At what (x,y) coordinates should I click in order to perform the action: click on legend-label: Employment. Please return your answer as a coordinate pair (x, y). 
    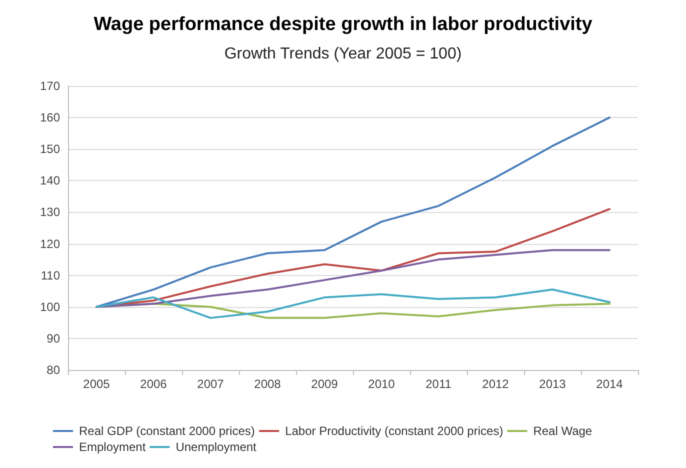
    Looking at the image, I should click on (112, 447).